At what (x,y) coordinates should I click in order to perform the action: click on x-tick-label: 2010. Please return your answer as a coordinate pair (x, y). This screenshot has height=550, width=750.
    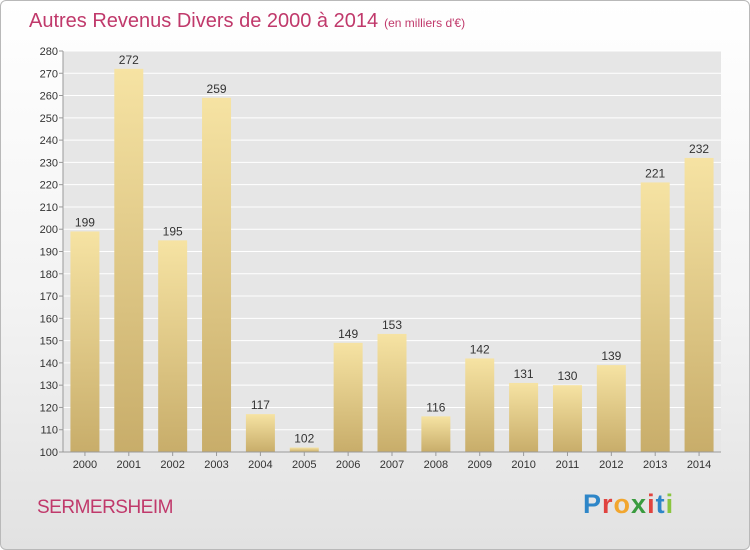
    Looking at the image, I should click on (523, 465).